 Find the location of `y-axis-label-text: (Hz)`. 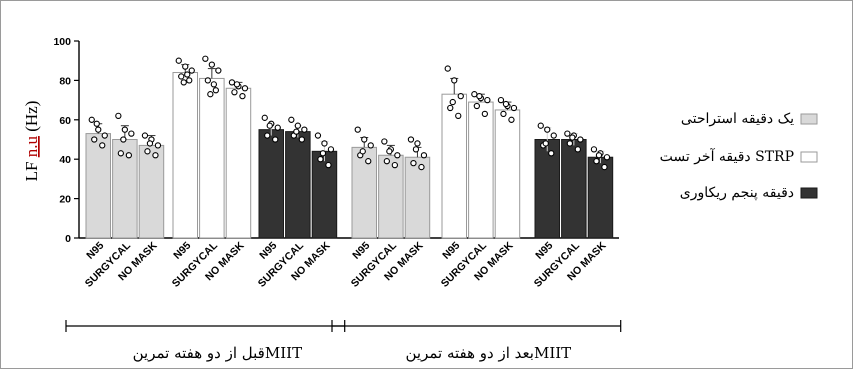

y-axis-label-text: (Hz) is located at coordinates (31, 118).